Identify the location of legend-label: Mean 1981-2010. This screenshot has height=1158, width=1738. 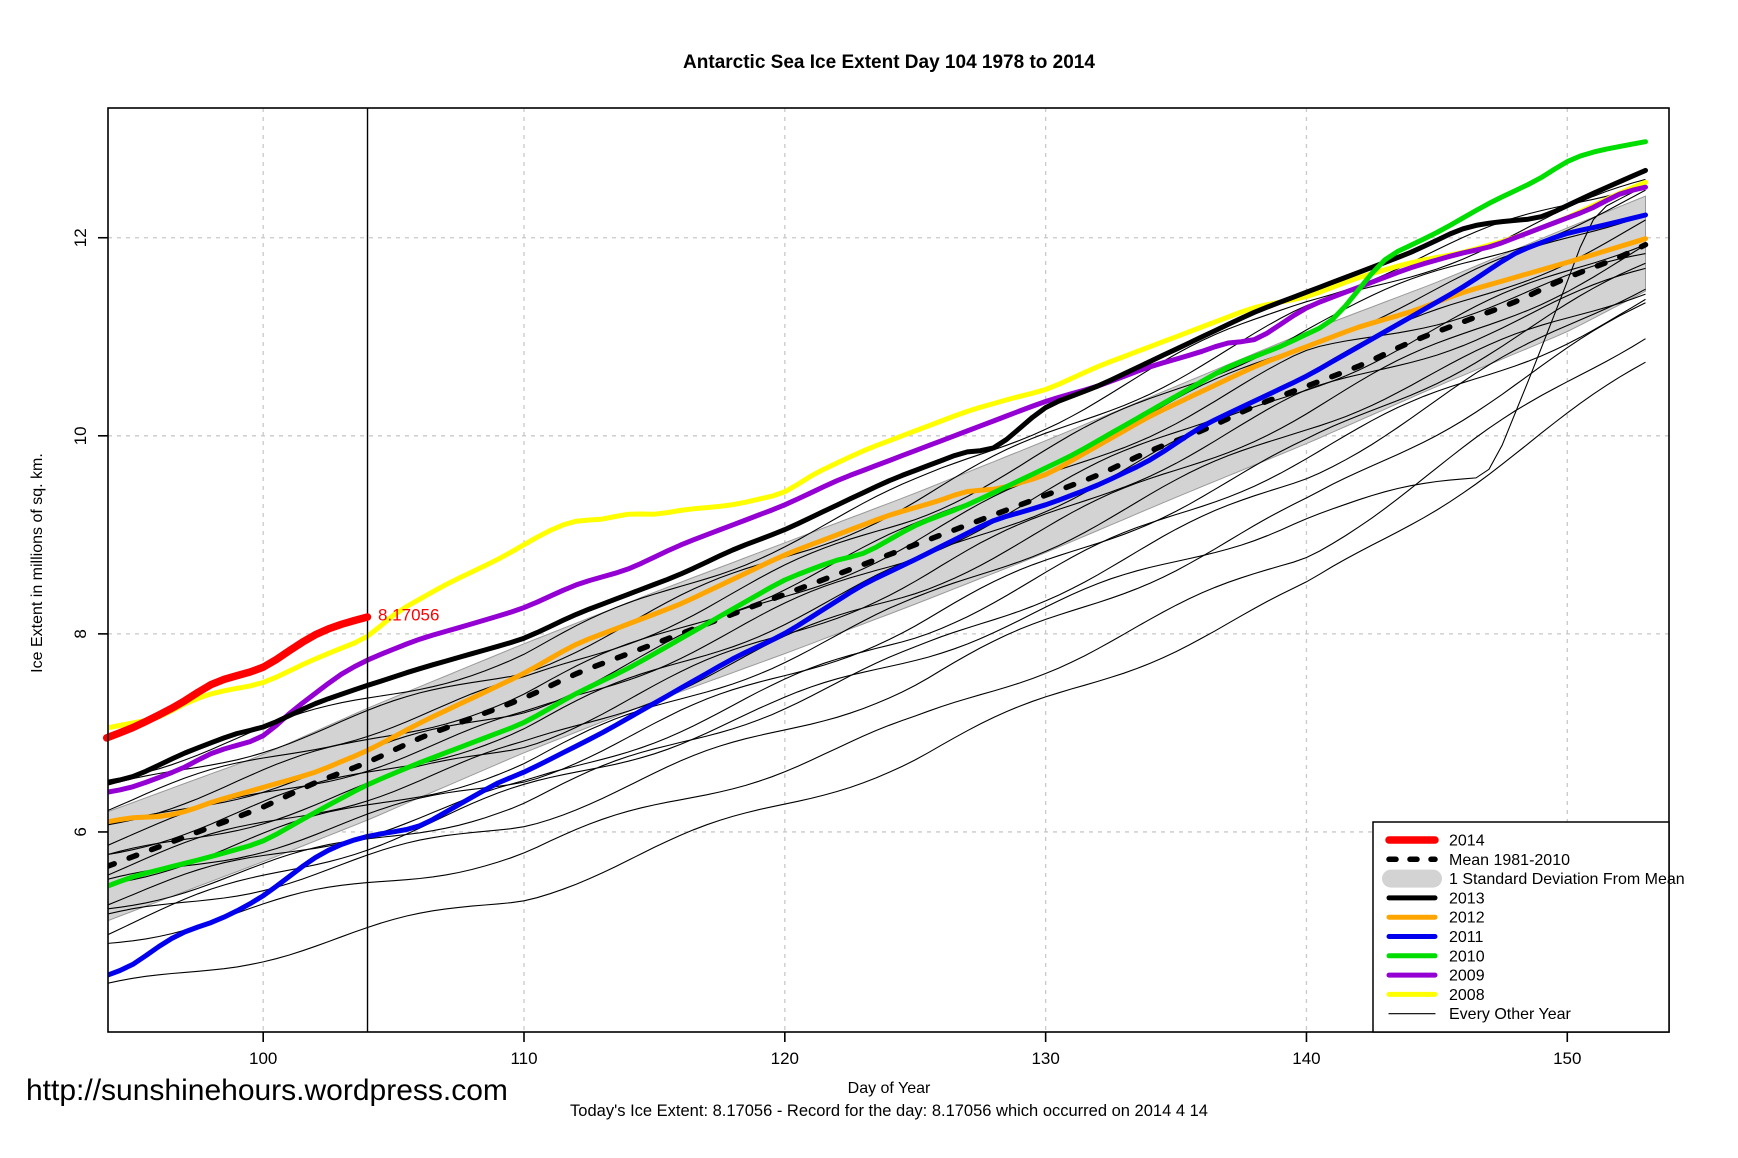
(1509, 860).